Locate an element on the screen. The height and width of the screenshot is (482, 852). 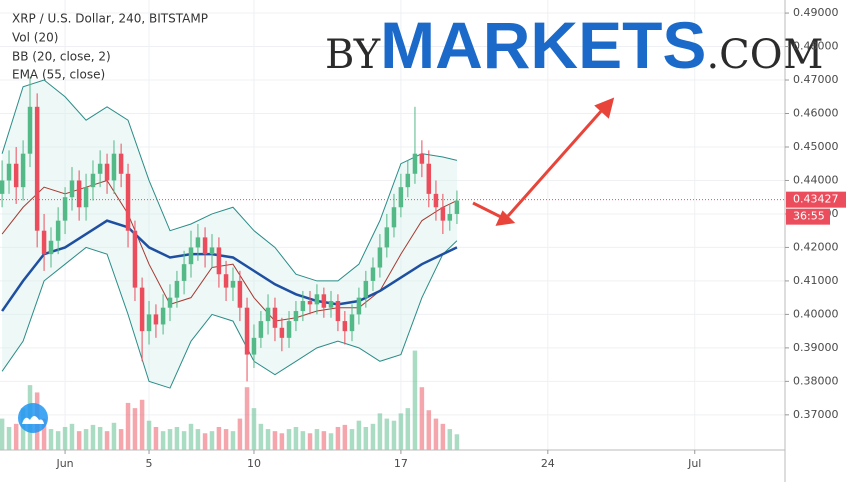
watermark: BYMARKETS.COM is located at coordinates (574, 45).